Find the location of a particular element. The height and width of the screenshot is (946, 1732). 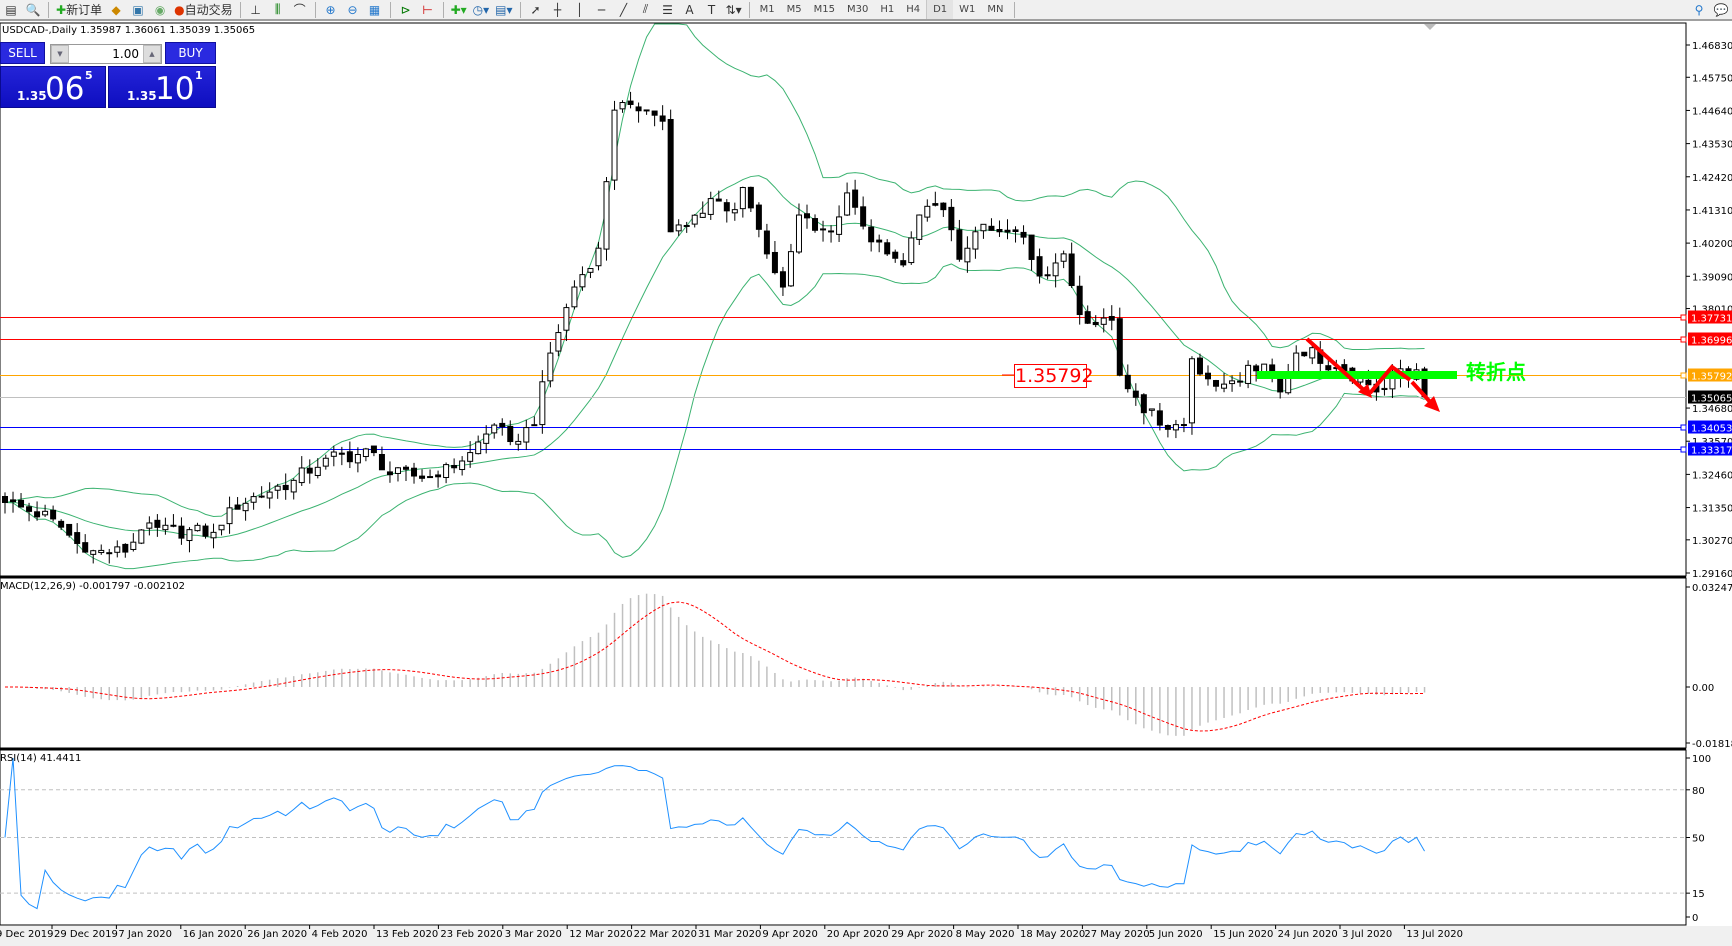

buy-price: 1.35 10 1 is located at coordinates (162, 87).